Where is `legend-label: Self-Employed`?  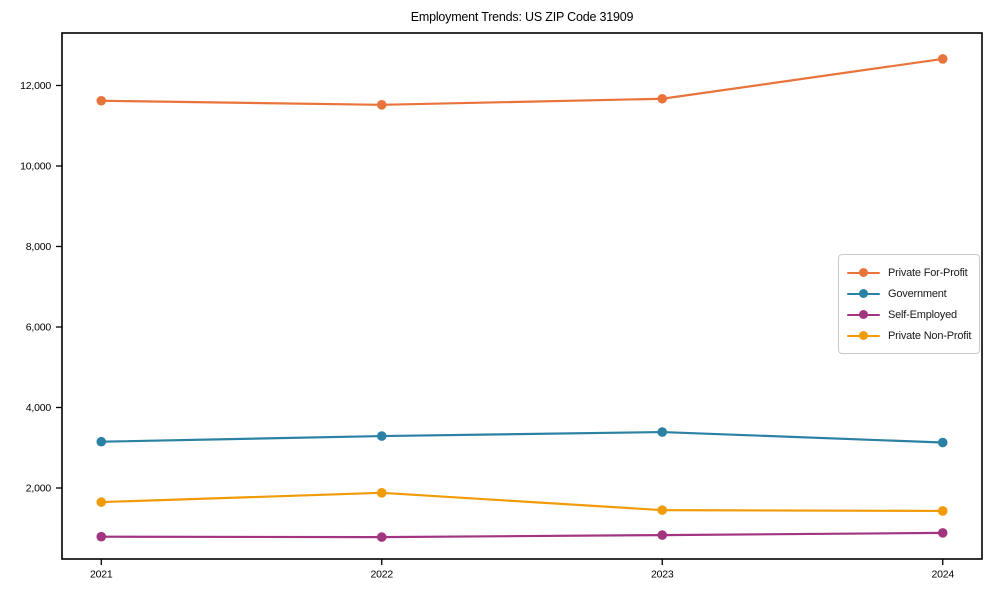
legend-label: Self-Employed is located at coordinates (922, 314).